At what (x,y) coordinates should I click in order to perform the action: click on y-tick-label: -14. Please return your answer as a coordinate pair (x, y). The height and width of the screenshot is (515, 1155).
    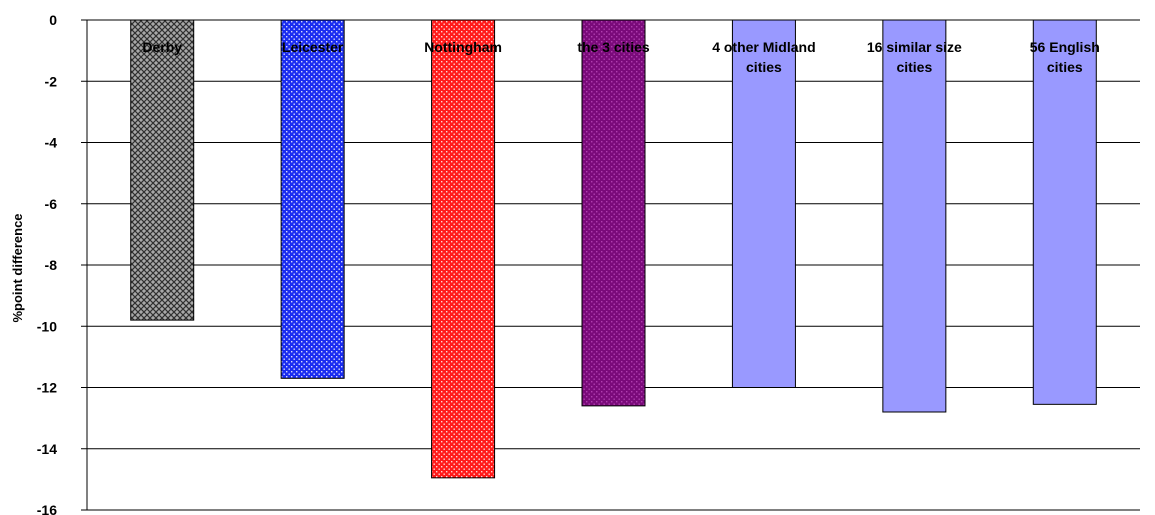
    Looking at the image, I should click on (47, 449).